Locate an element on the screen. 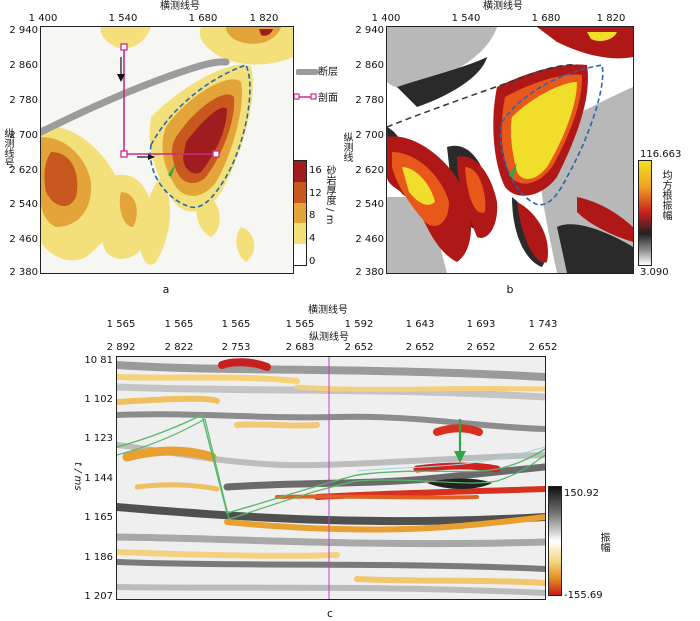  panel-b-y-tick: 2 860 is located at coordinates (369, 65).